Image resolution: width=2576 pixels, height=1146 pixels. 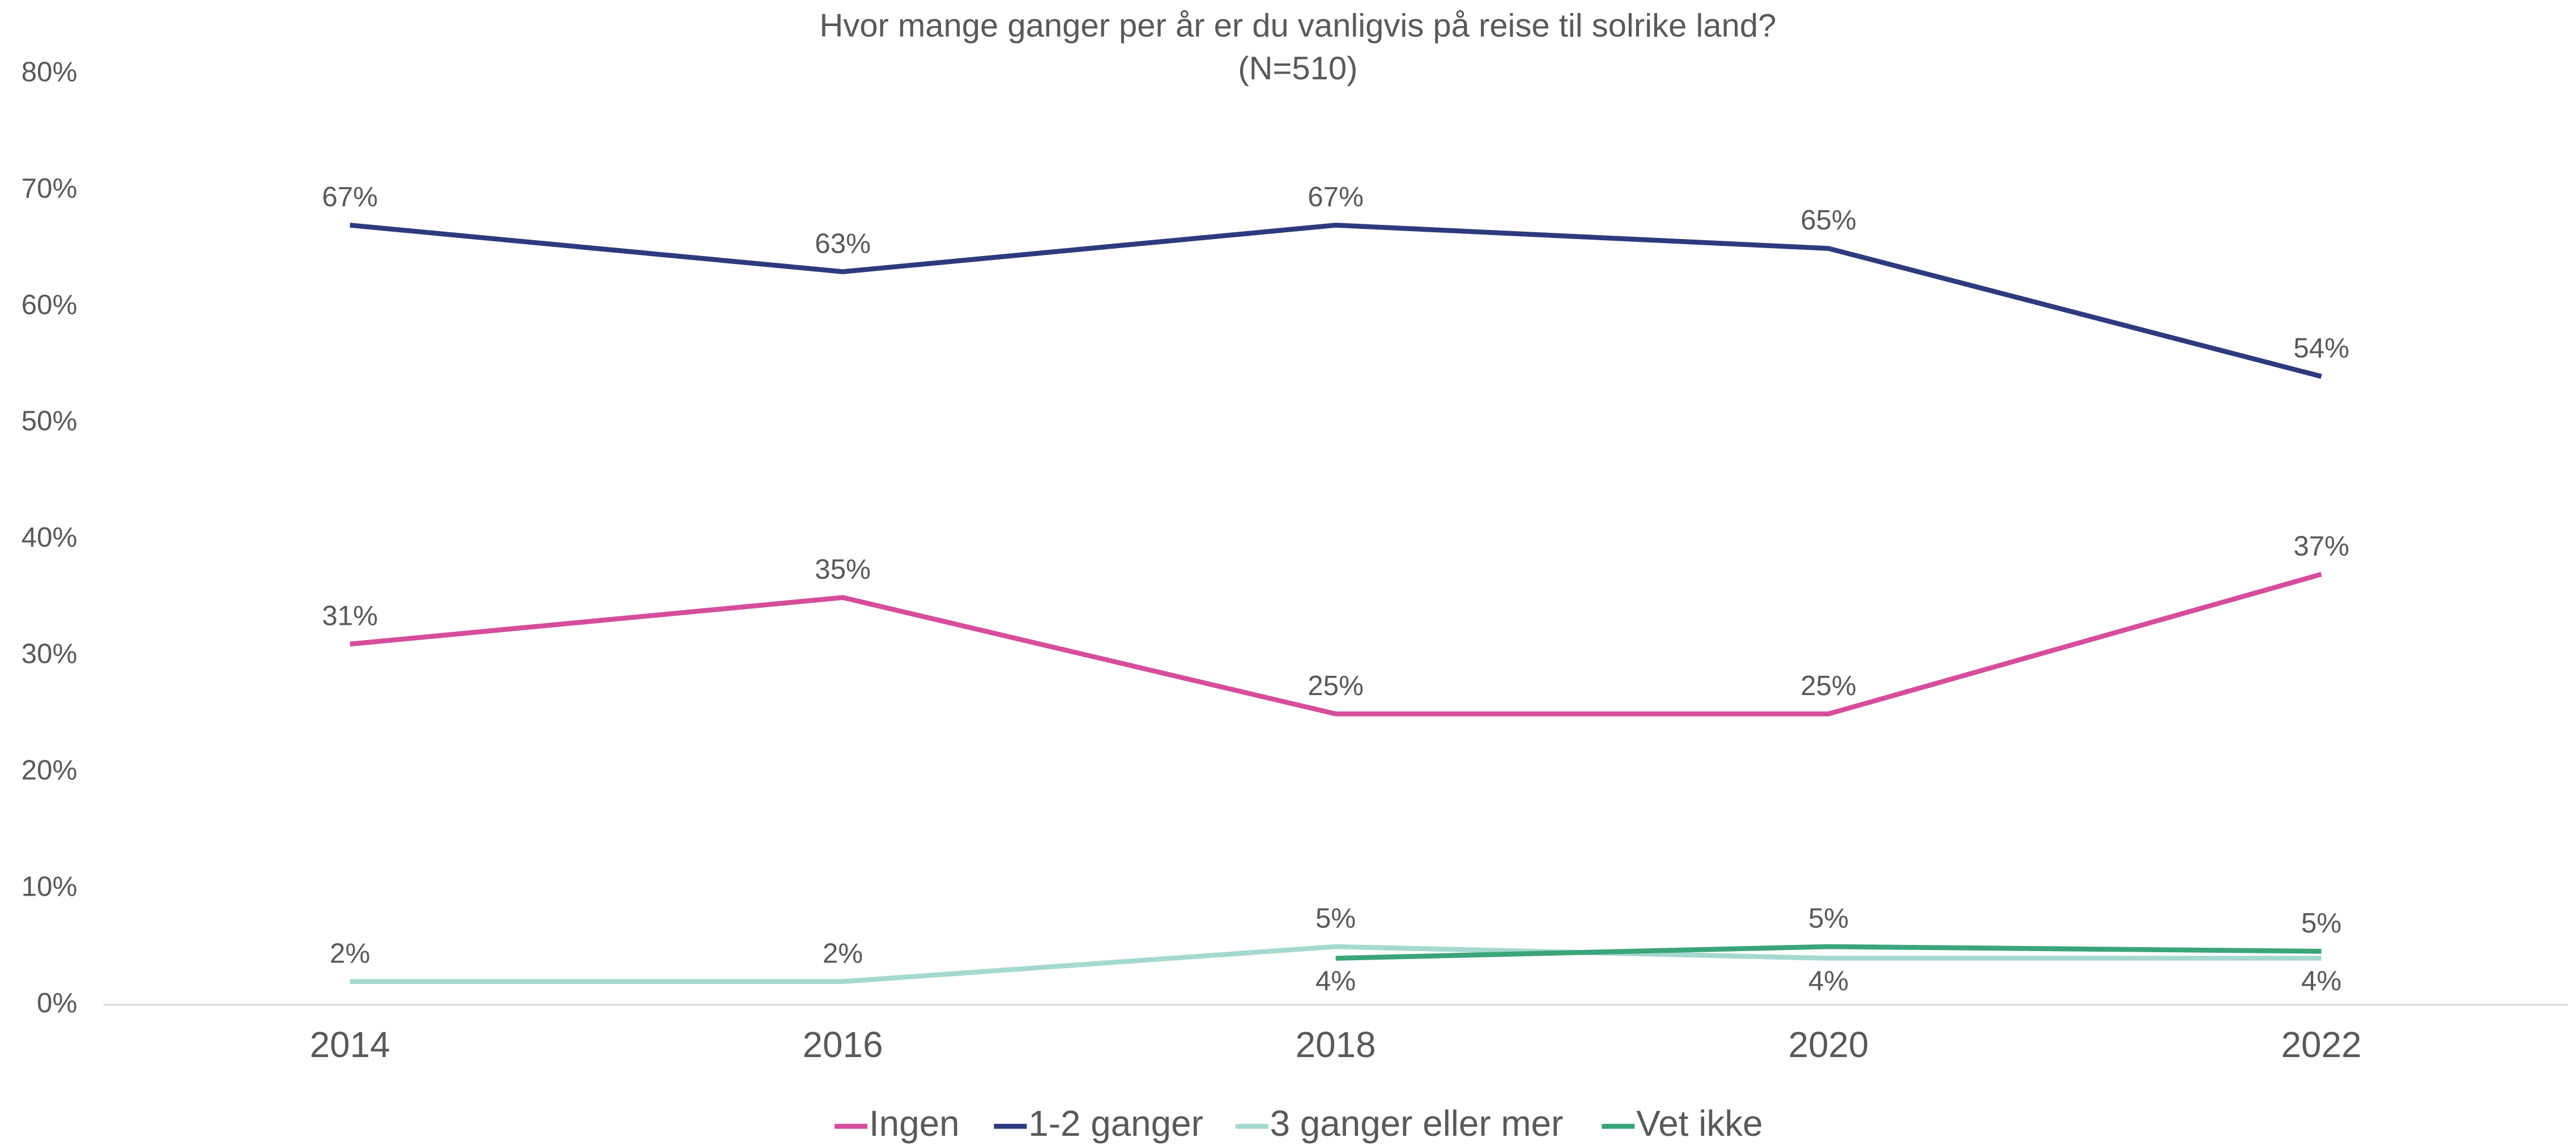 I want to click on y-tick-label: 20%, so click(x=50, y=770).